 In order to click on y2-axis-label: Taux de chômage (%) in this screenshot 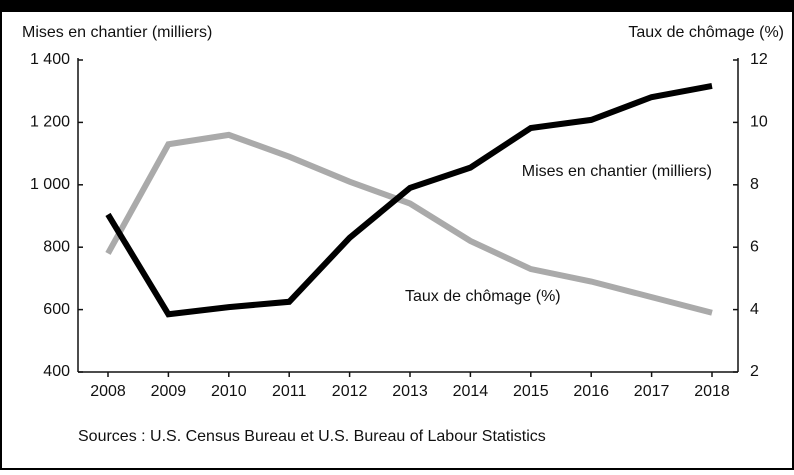, I will do `click(706, 32)`.